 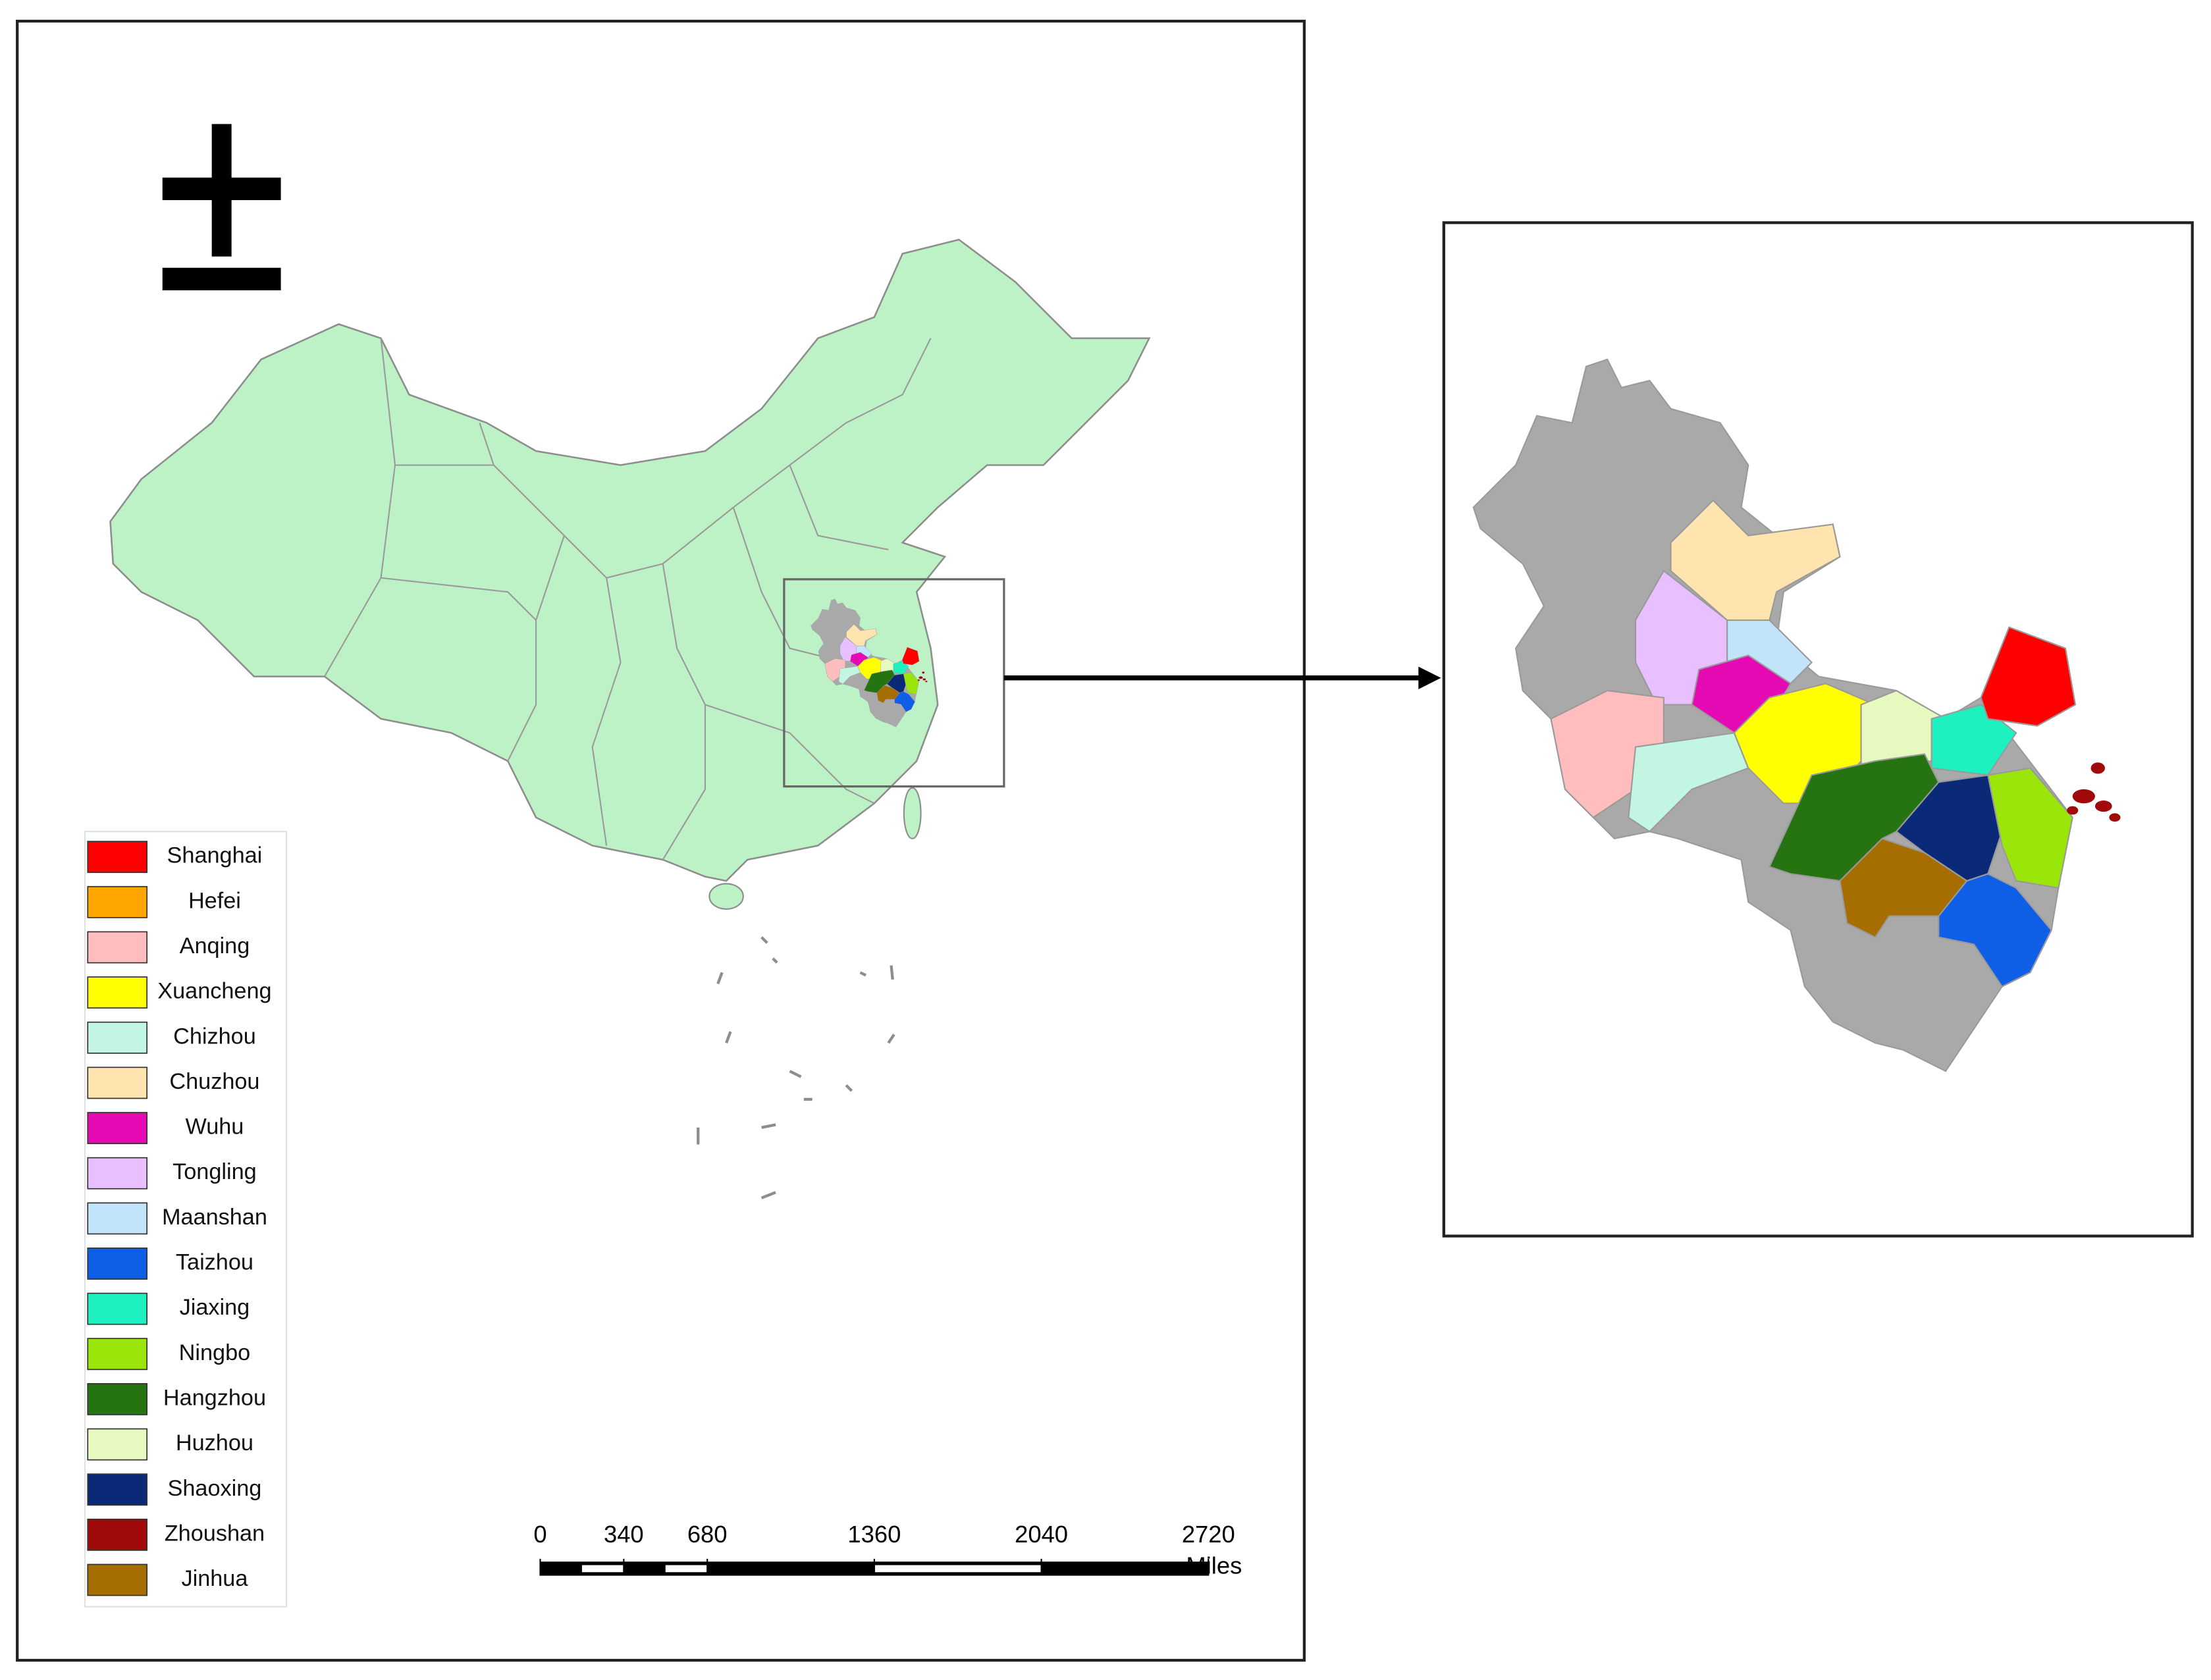 What do you see at coordinates (1214, 1565) in the screenshot?
I see `scale-unit: Miles` at bounding box center [1214, 1565].